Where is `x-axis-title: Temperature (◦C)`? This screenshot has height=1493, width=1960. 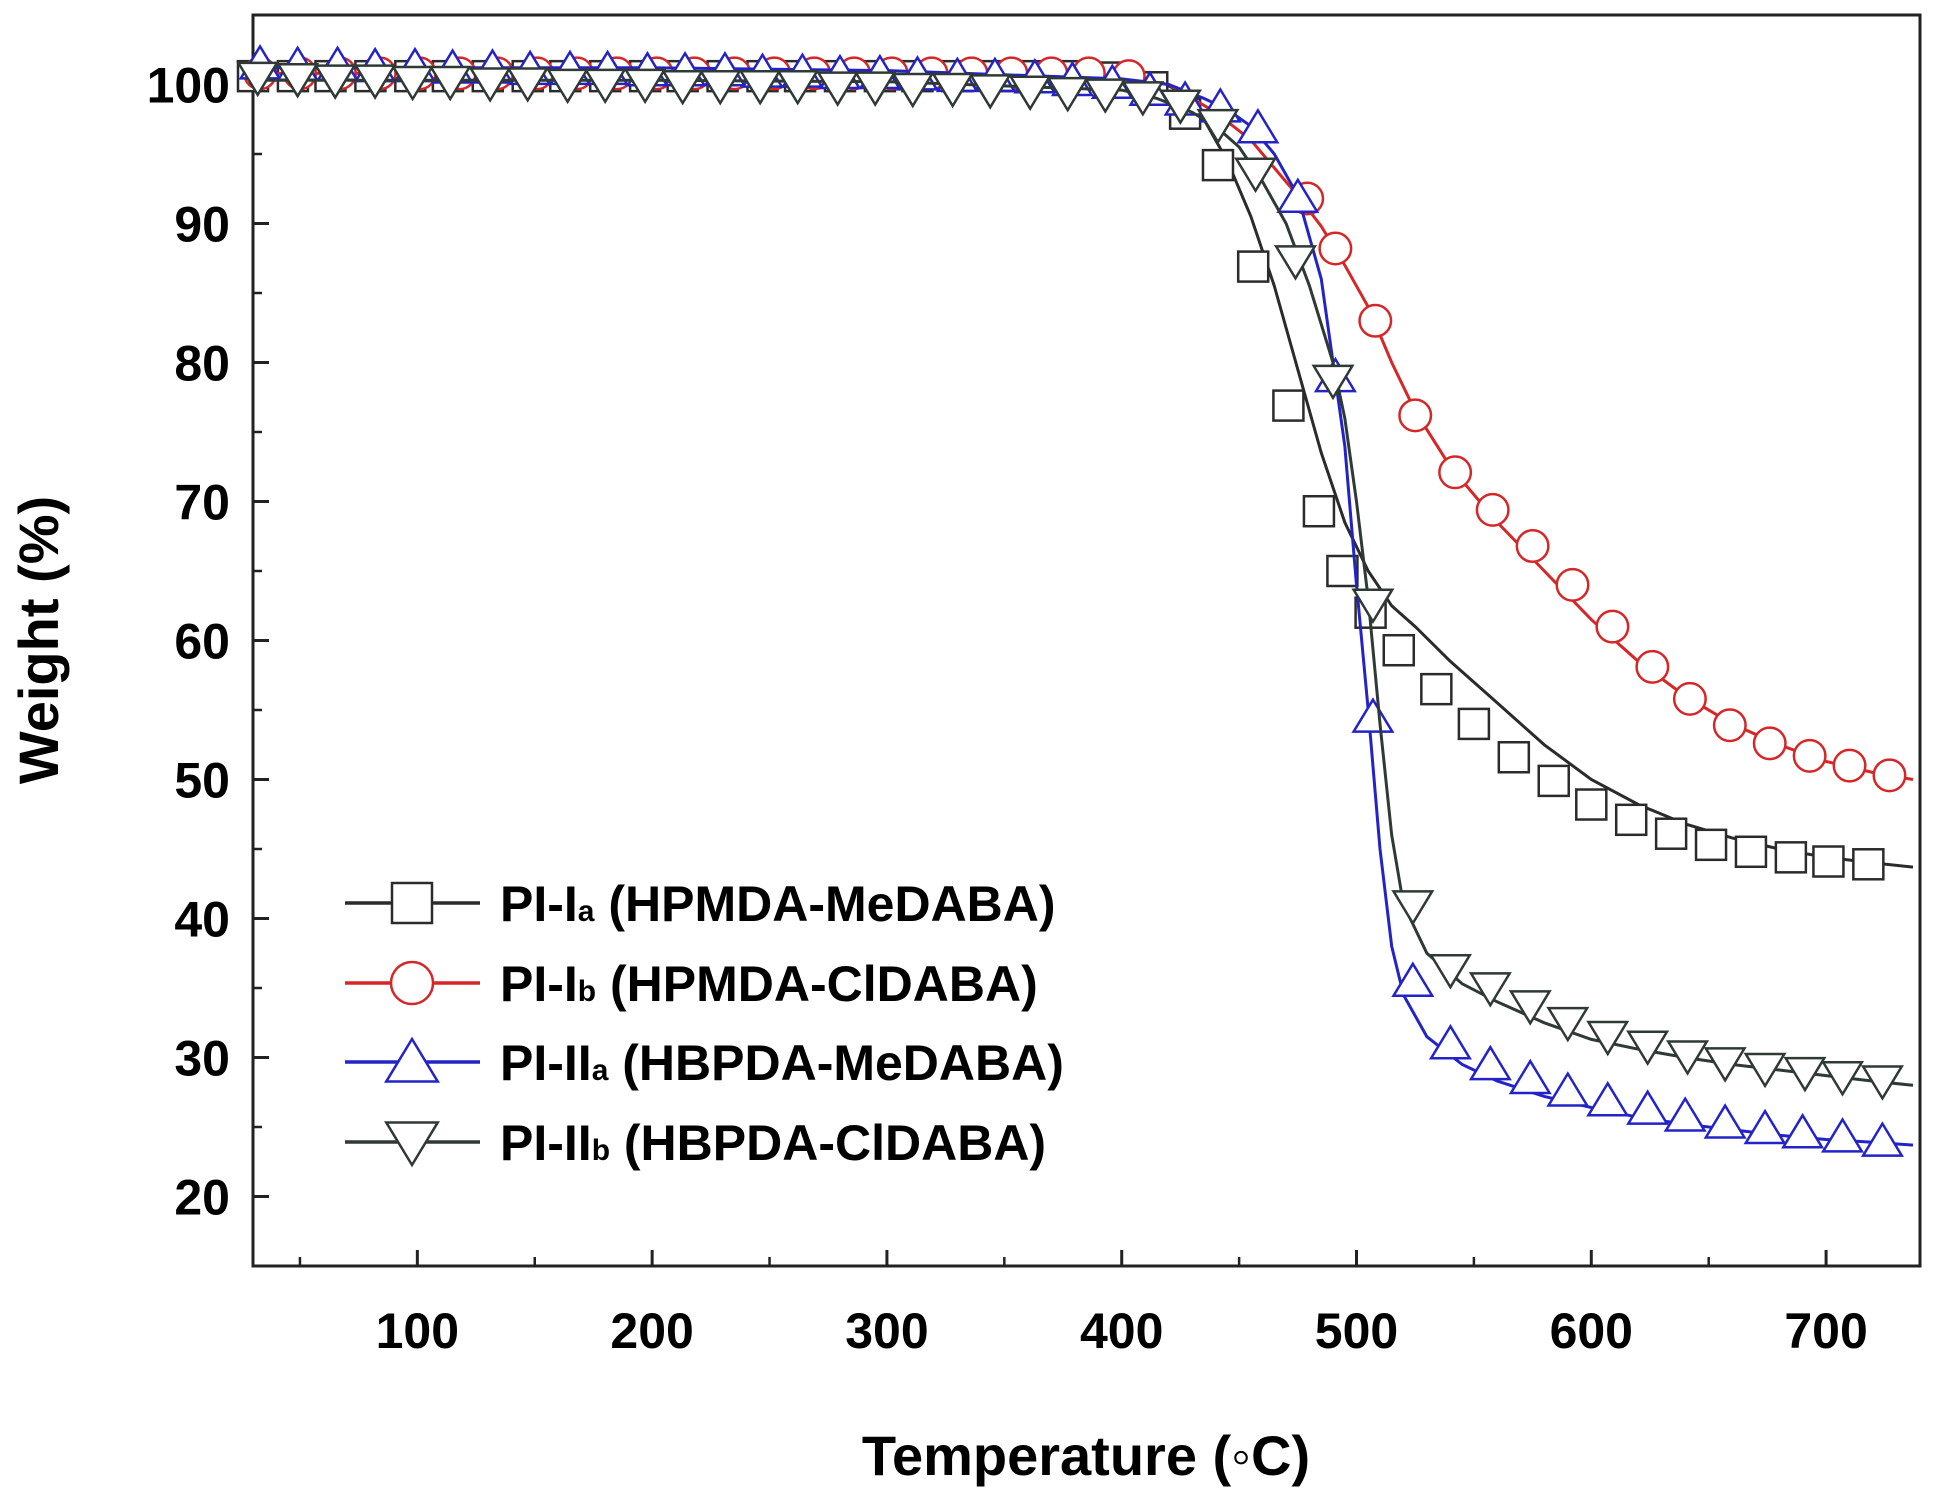
x-axis-title: Temperature (◦C) is located at coordinates (1086, 1455).